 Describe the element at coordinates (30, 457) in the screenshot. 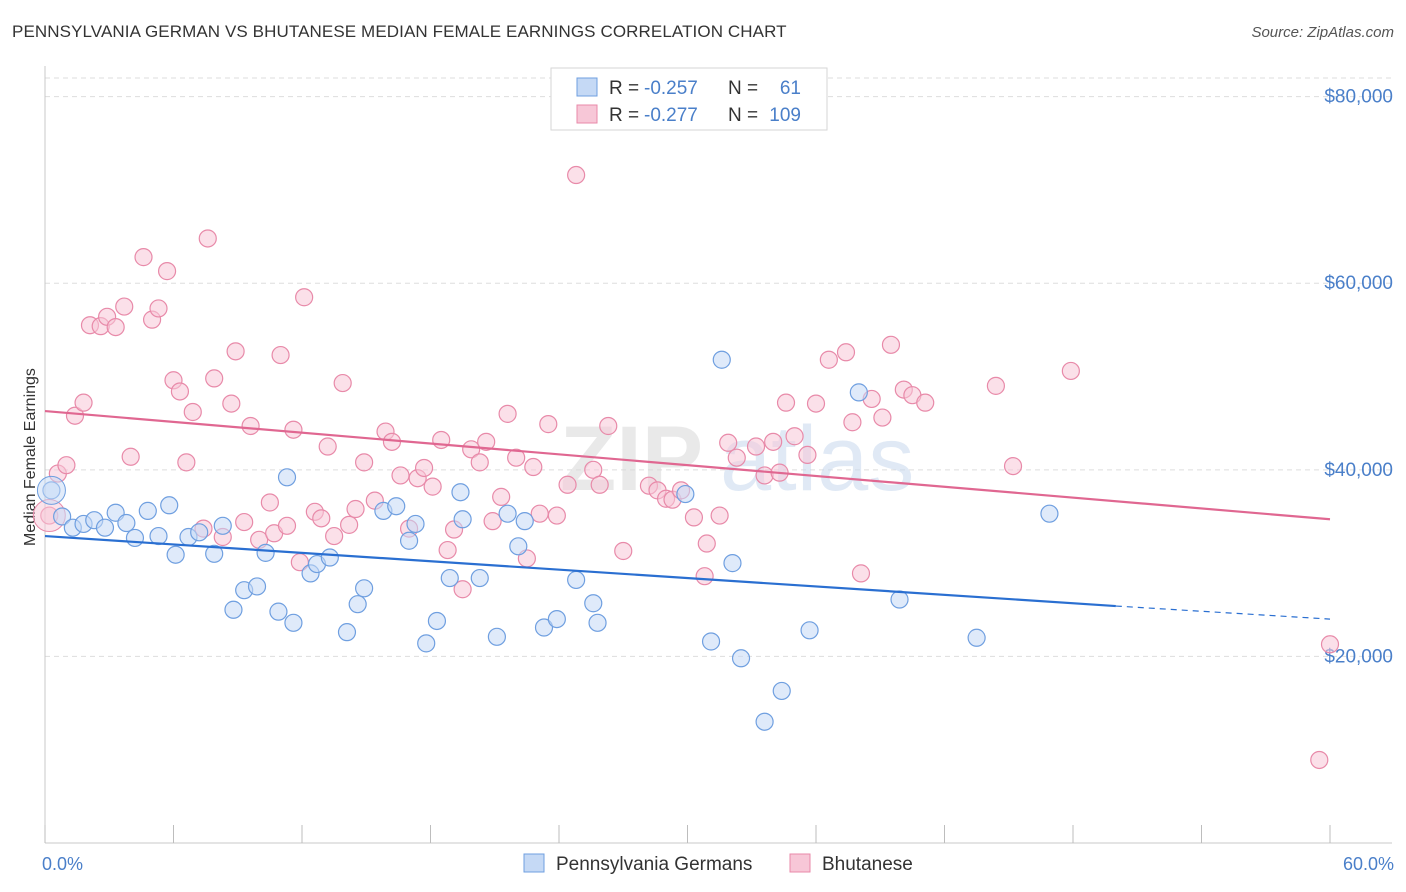

I see `y-axis-label: Median Female Earnings` at that location.